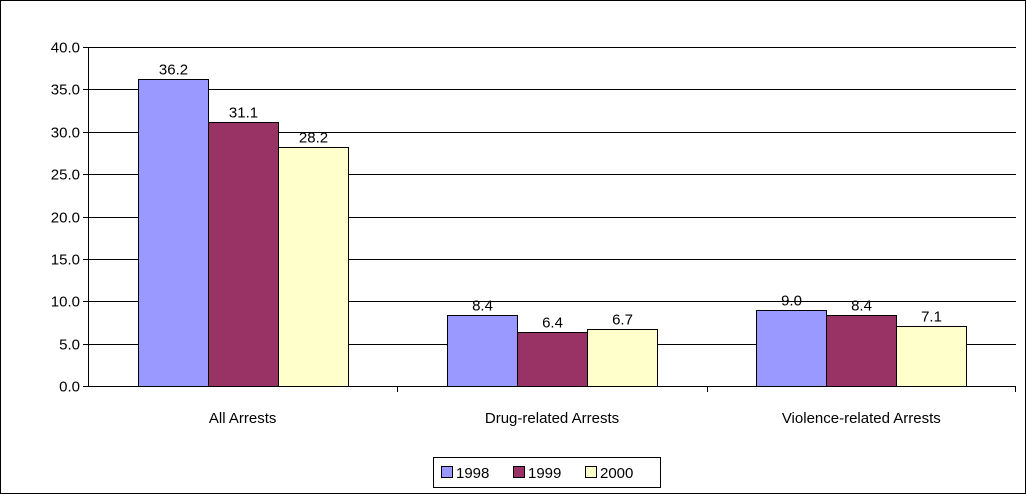 The image size is (1026, 494). Describe the element at coordinates (65, 260) in the screenshot. I see `y-tick-label: 15.0` at that location.